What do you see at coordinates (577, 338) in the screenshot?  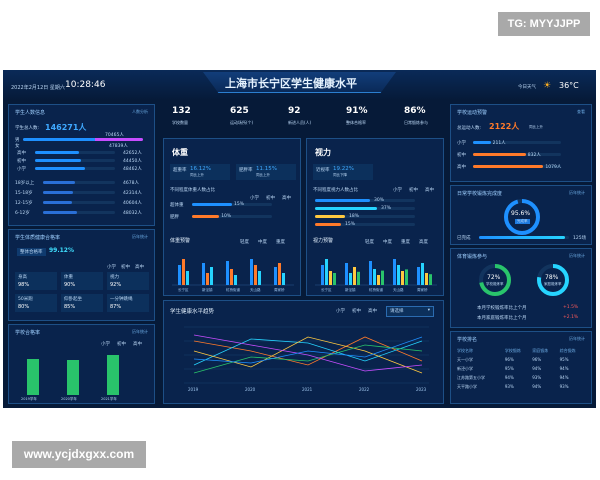 I see `ranking-link: 历年统计` at bounding box center [577, 338].